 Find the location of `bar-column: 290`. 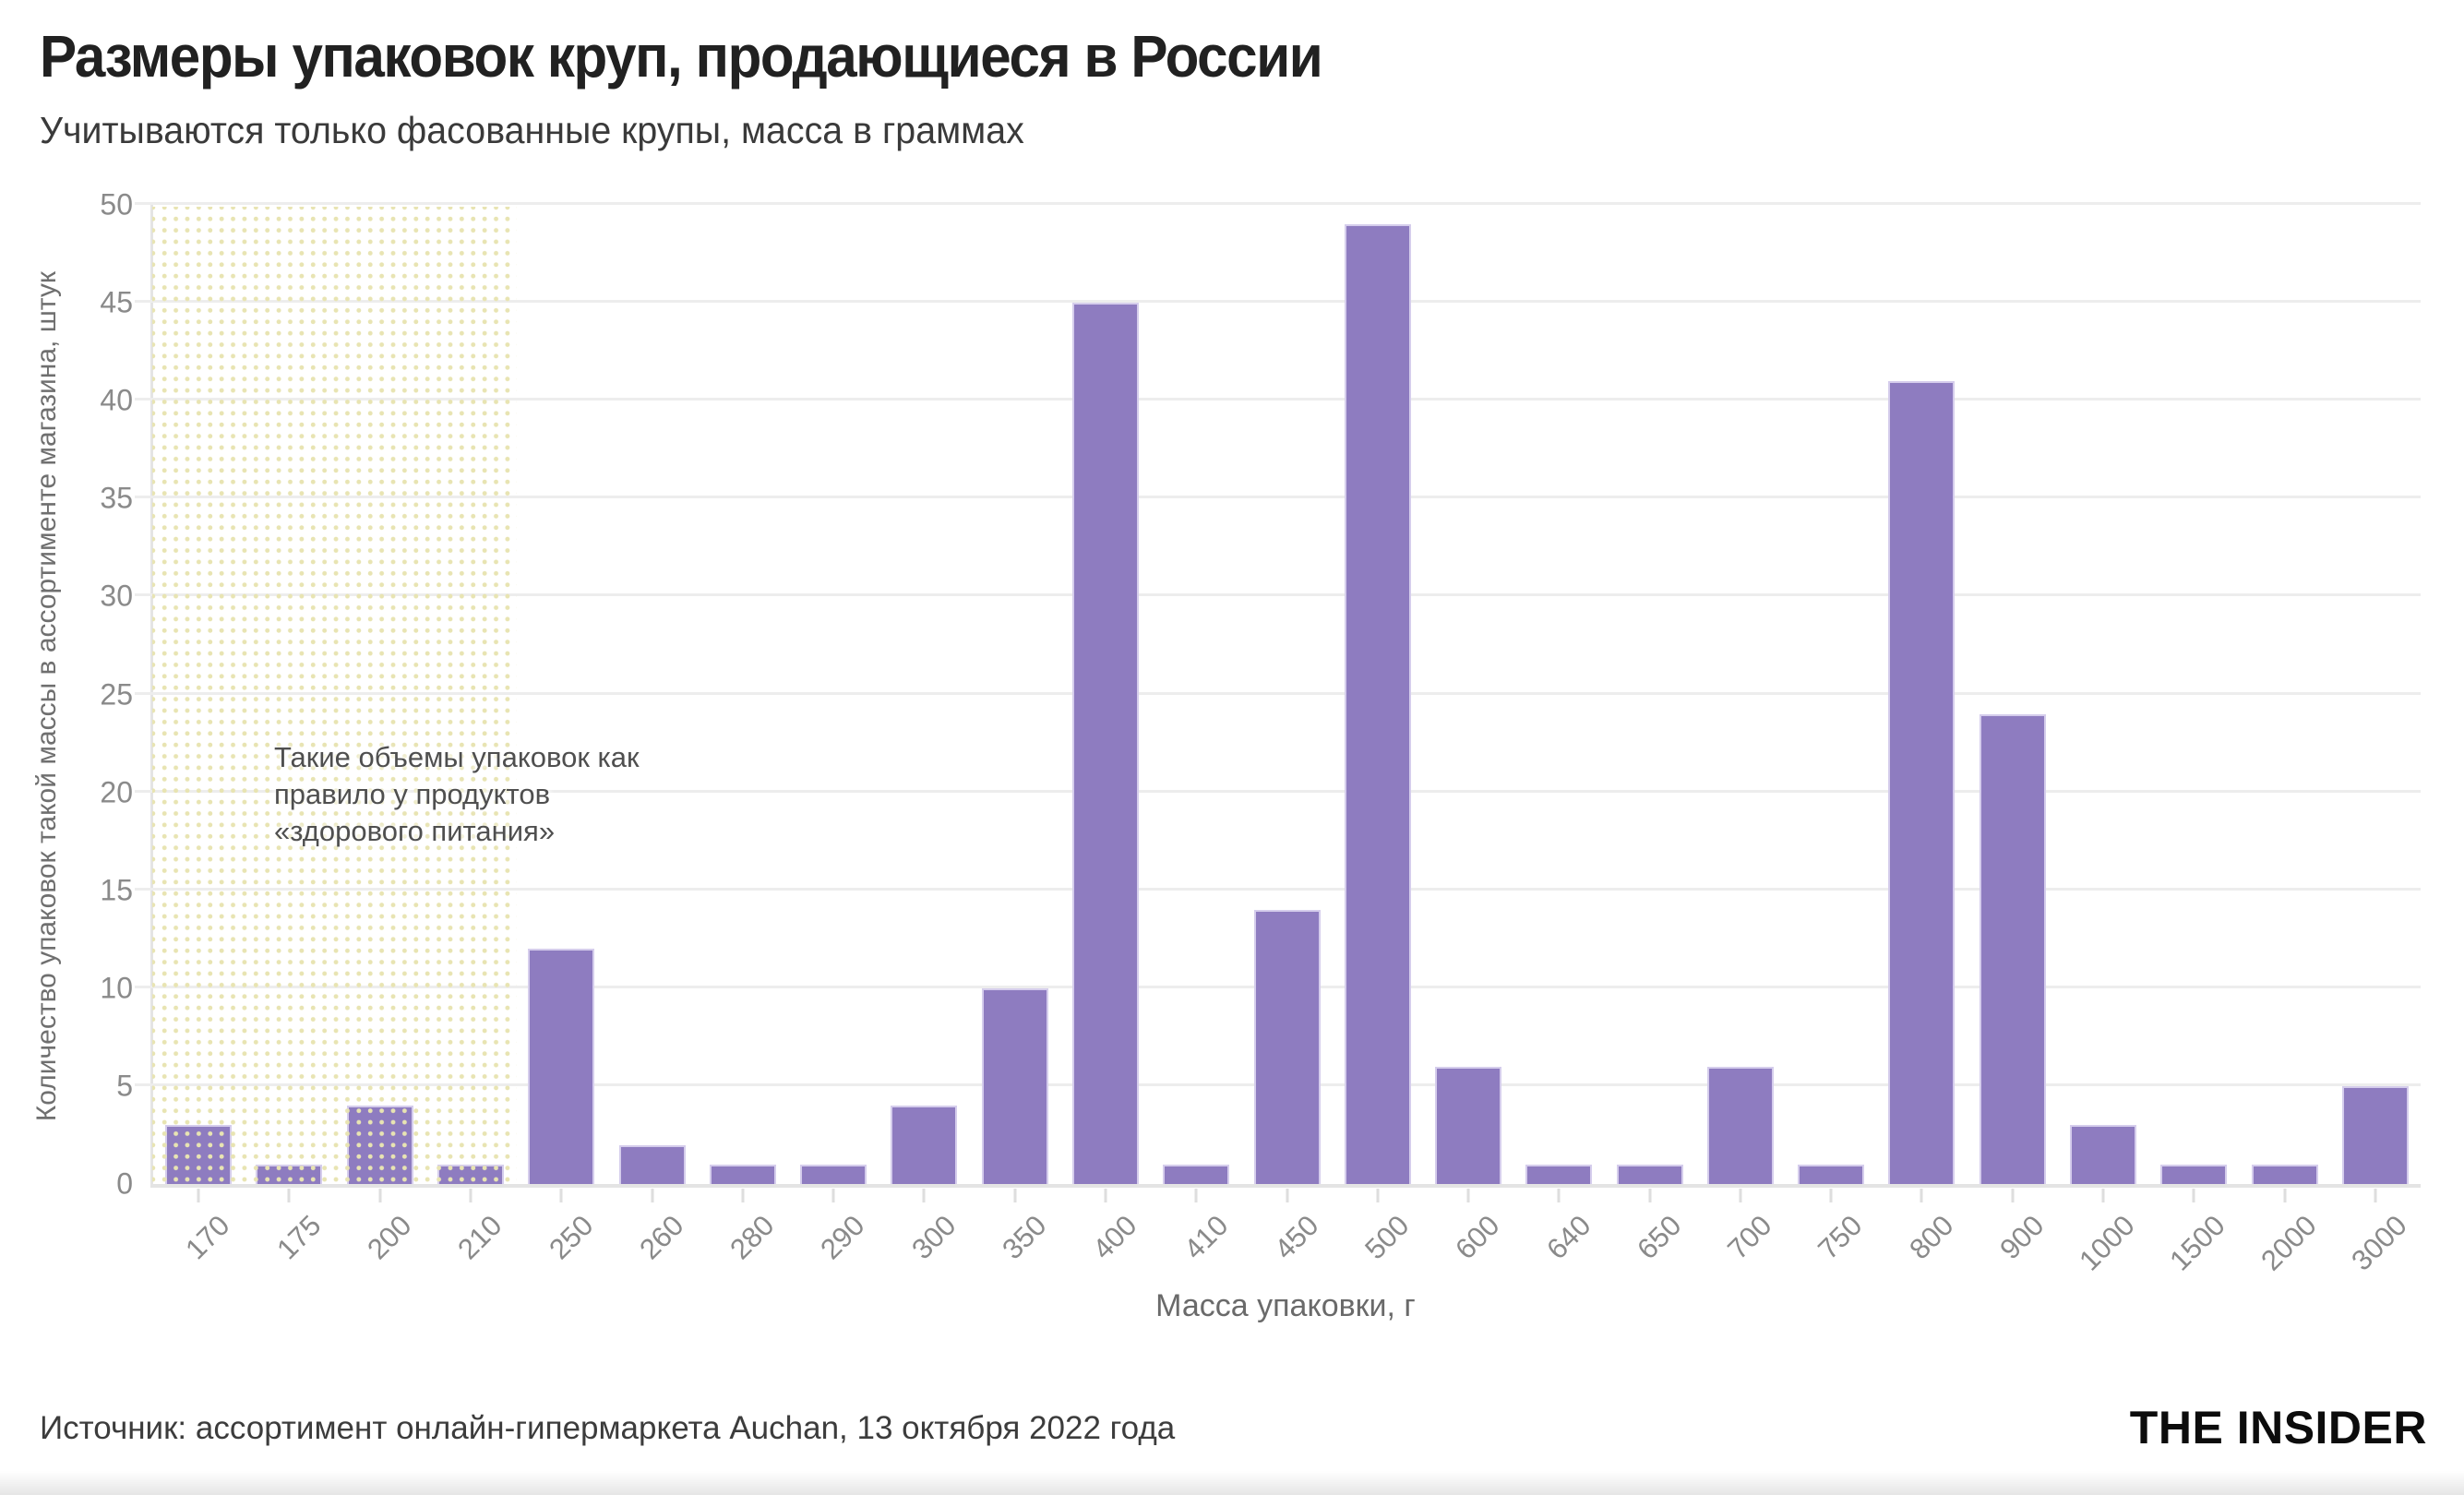

bar-column: 290 is located at coordinates (833, 735).